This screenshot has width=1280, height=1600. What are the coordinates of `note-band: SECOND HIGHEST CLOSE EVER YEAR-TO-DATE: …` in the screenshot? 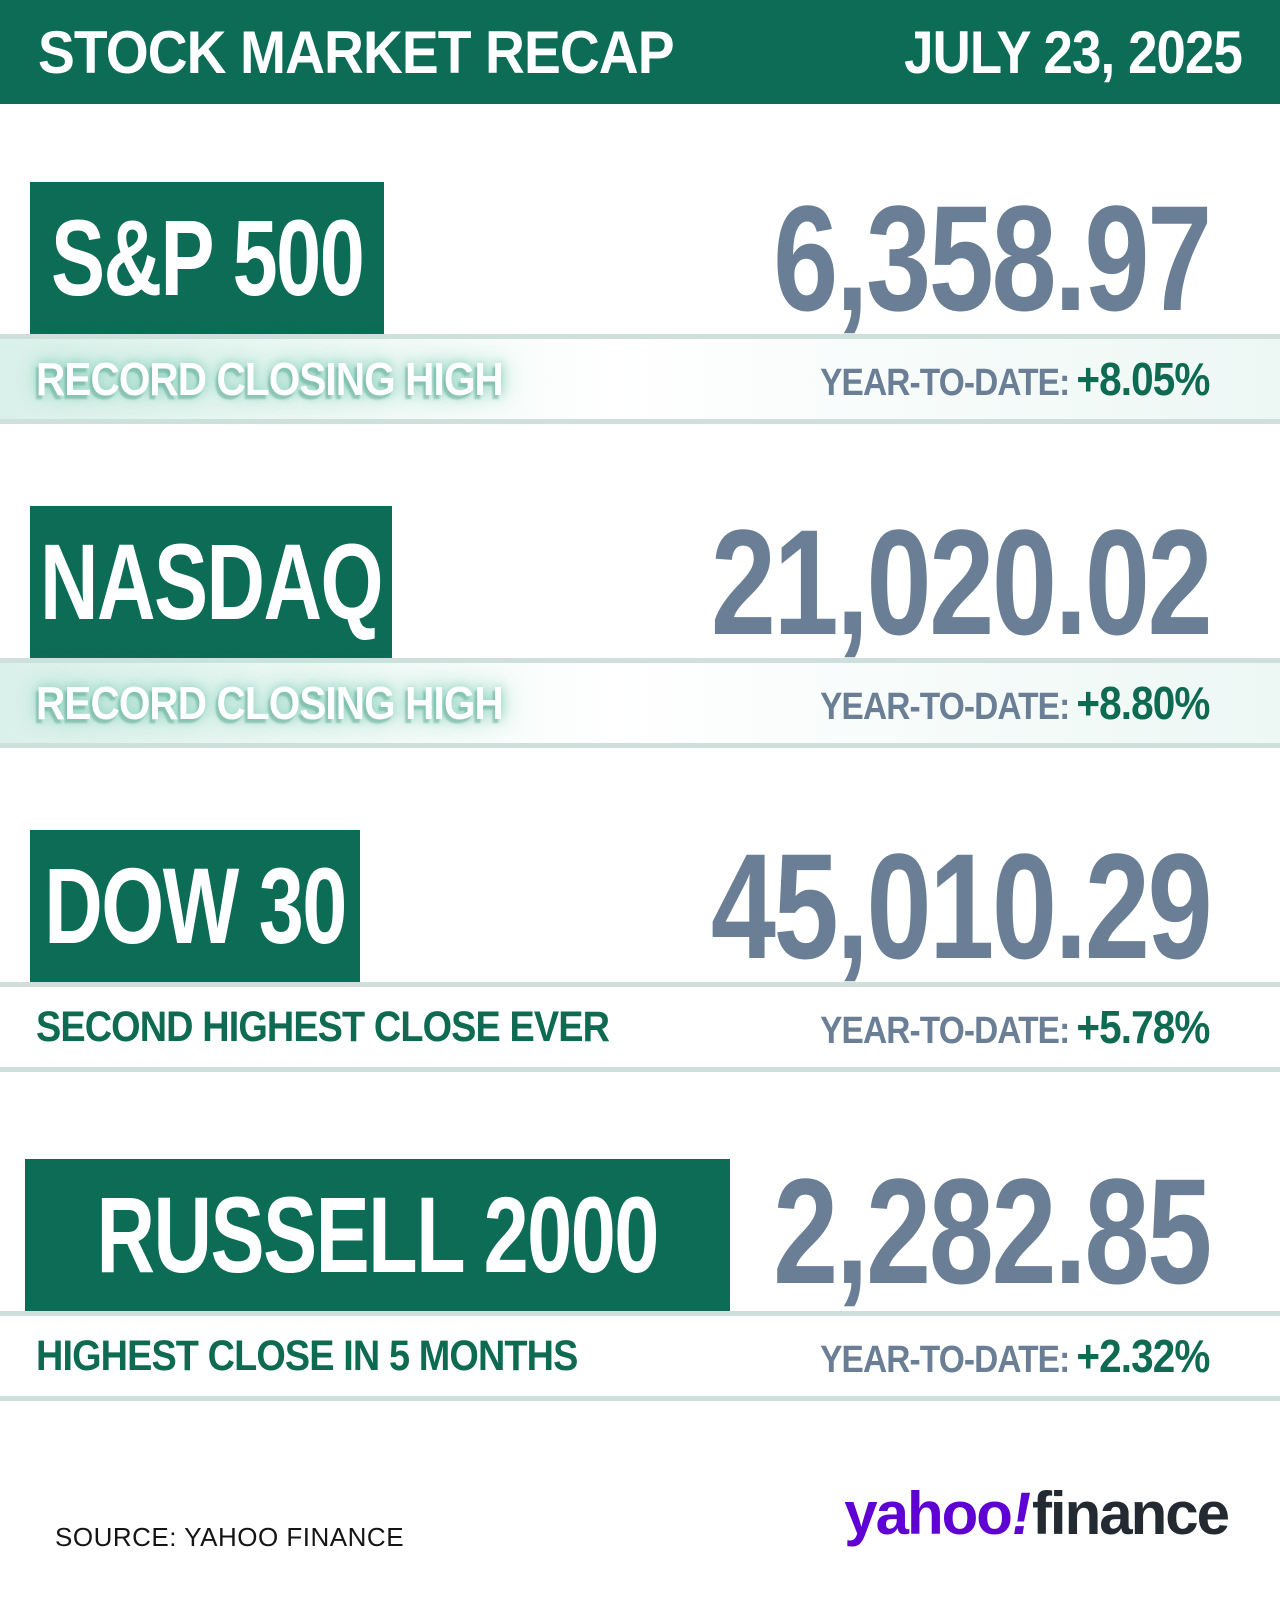 It's located at (640, 1027).